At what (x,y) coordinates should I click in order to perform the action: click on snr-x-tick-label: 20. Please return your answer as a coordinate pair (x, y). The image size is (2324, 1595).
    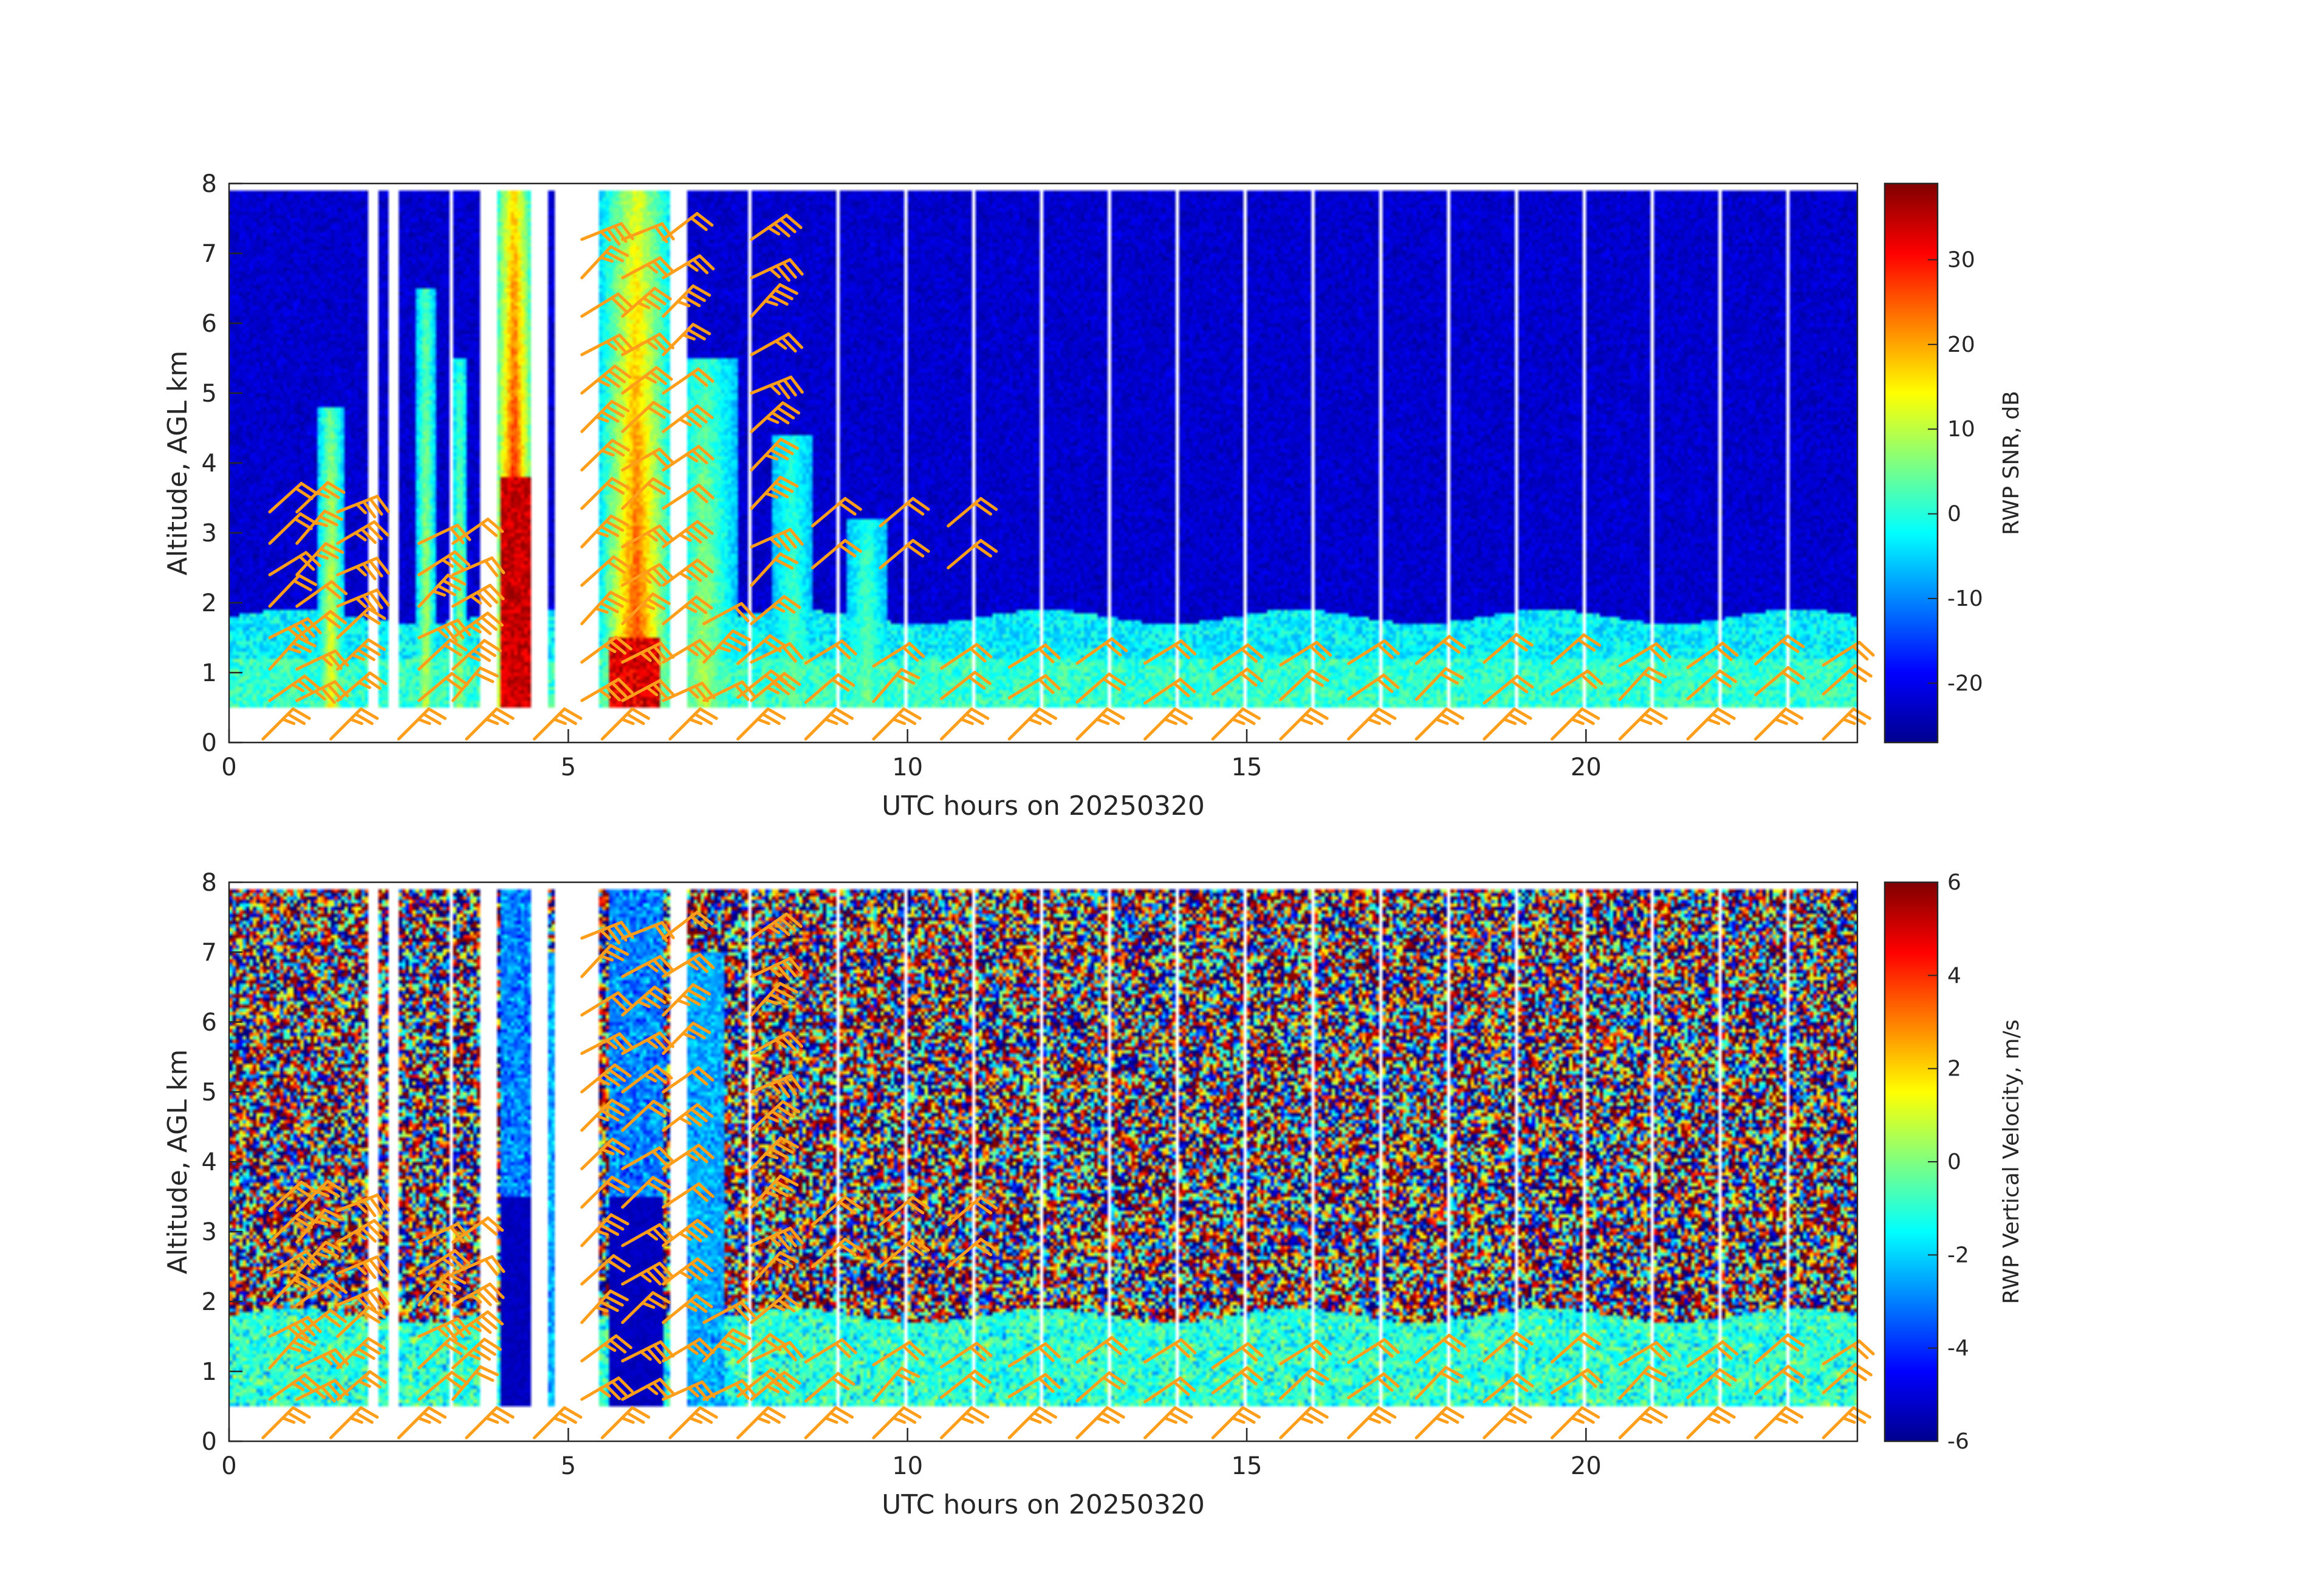
    Looking at the image, I should click on (1587, 767).